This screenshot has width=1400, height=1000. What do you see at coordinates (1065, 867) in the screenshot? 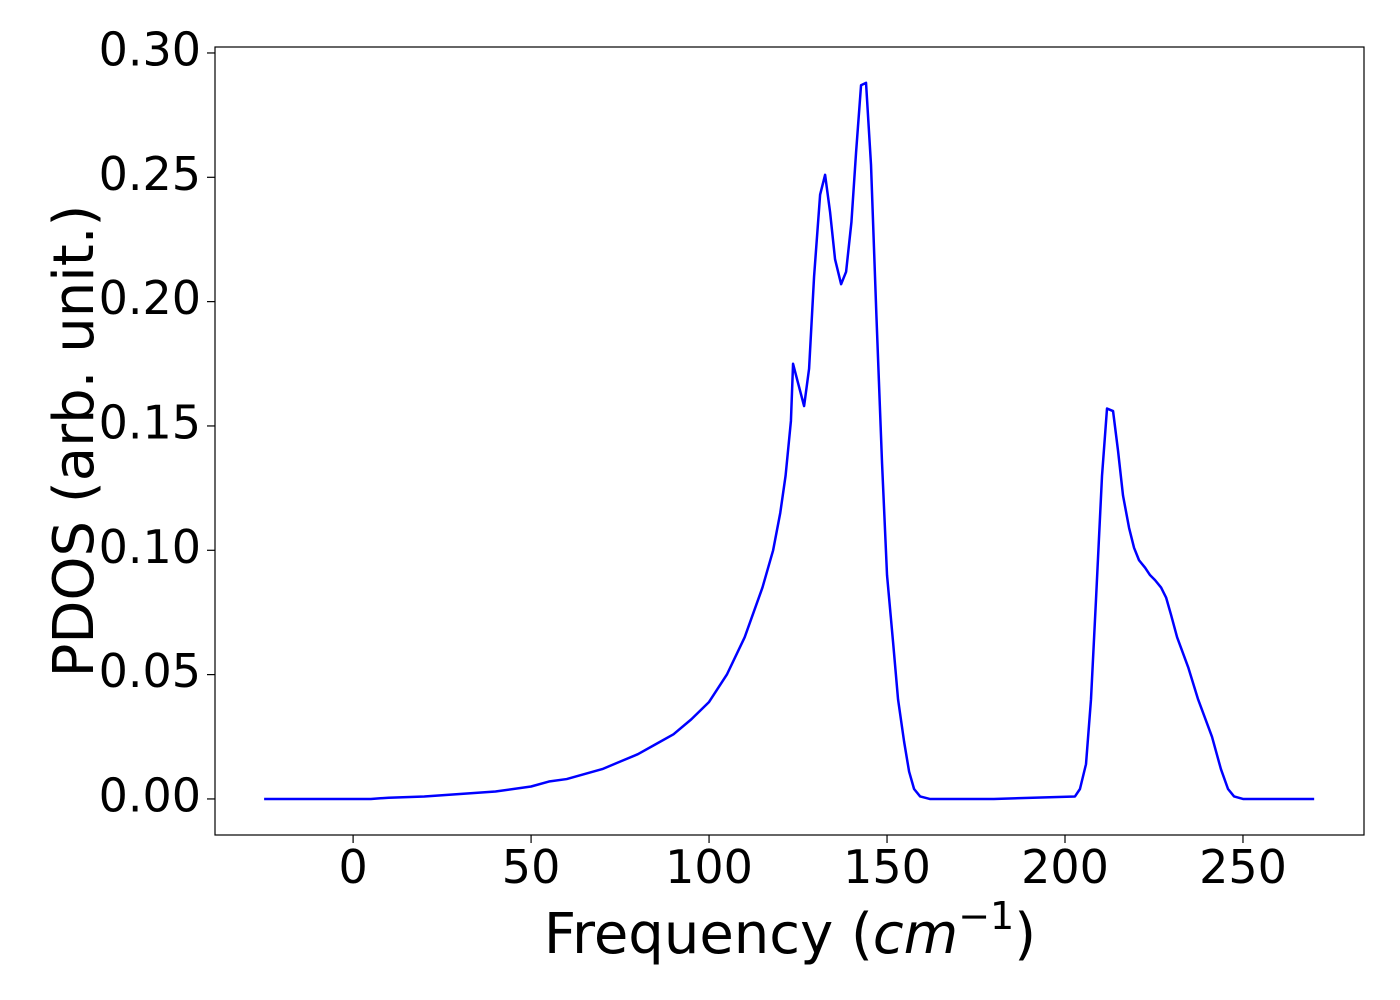
I see `x-tick-label: 200` at bounding box center [1065, 867].